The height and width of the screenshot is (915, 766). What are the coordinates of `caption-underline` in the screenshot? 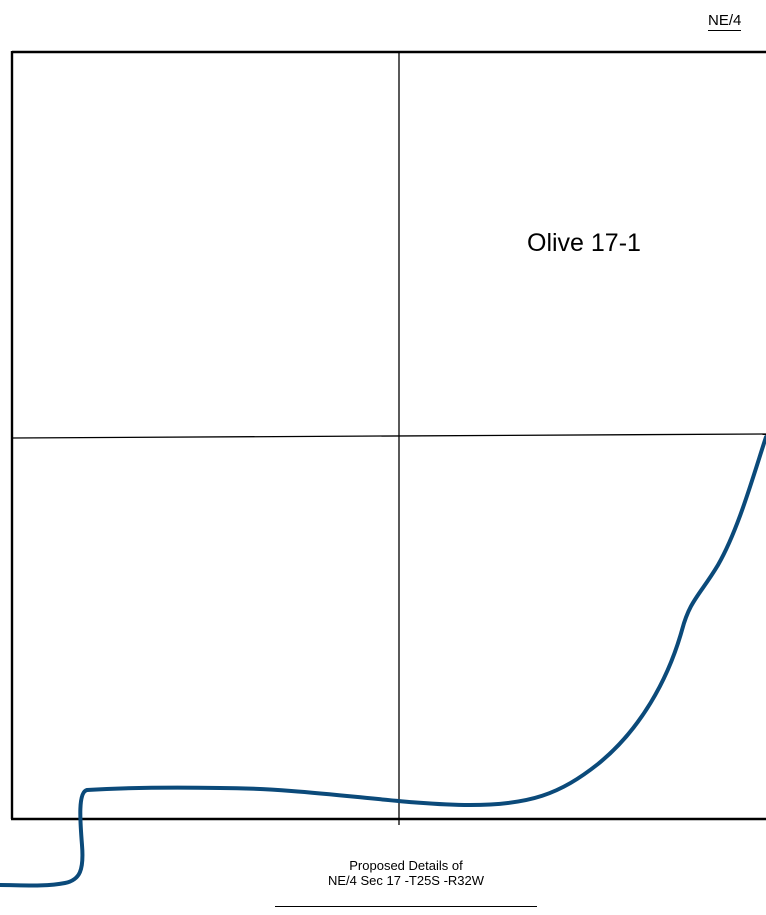 It's located at (406, 906).